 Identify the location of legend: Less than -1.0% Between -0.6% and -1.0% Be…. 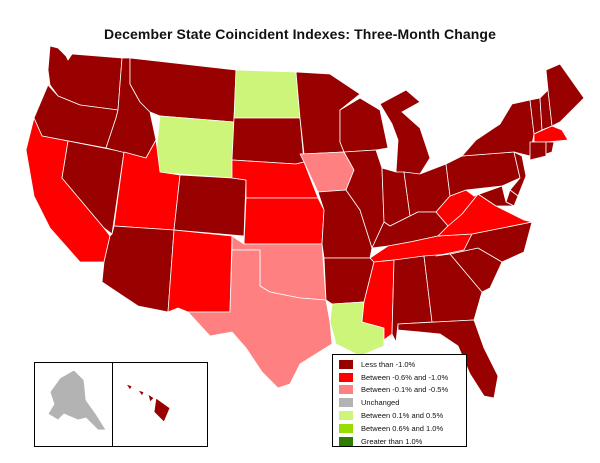
(399, 400).